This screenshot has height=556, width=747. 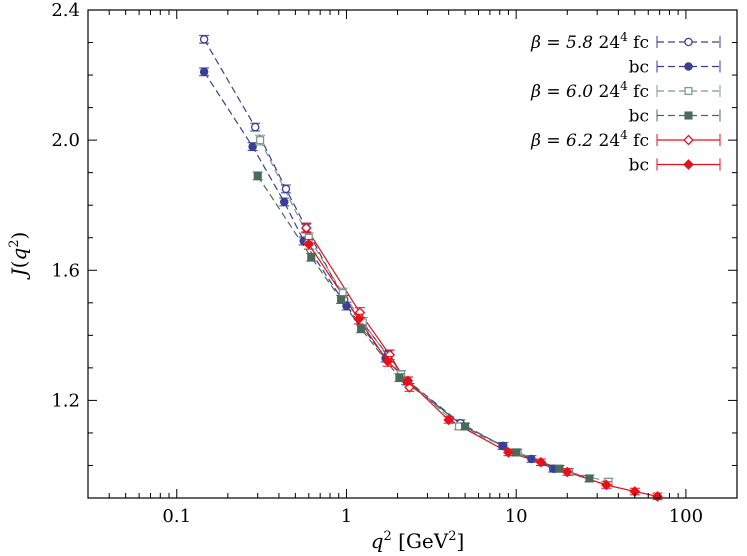 I want to click on y-tick-label: 1.6, so click(x=65, y=270).